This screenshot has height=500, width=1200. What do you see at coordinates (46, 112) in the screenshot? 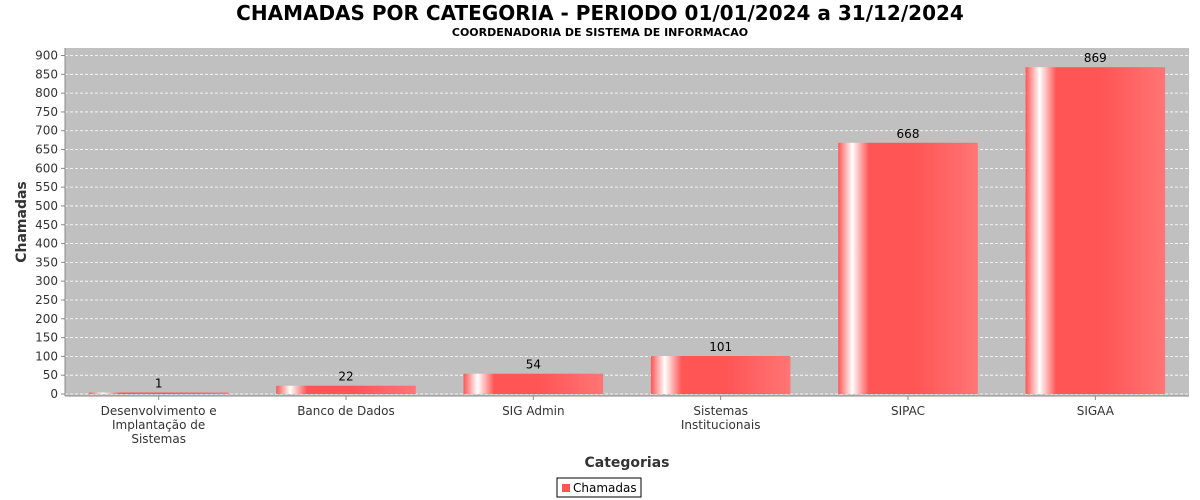
I see `y-tick-label: 750` at bounding box center [46, 112].